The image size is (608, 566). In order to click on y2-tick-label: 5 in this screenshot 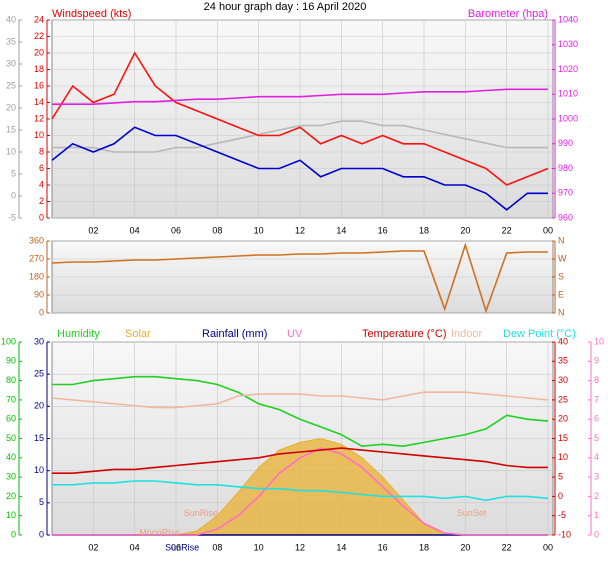, I will do `click(560, 476)`.